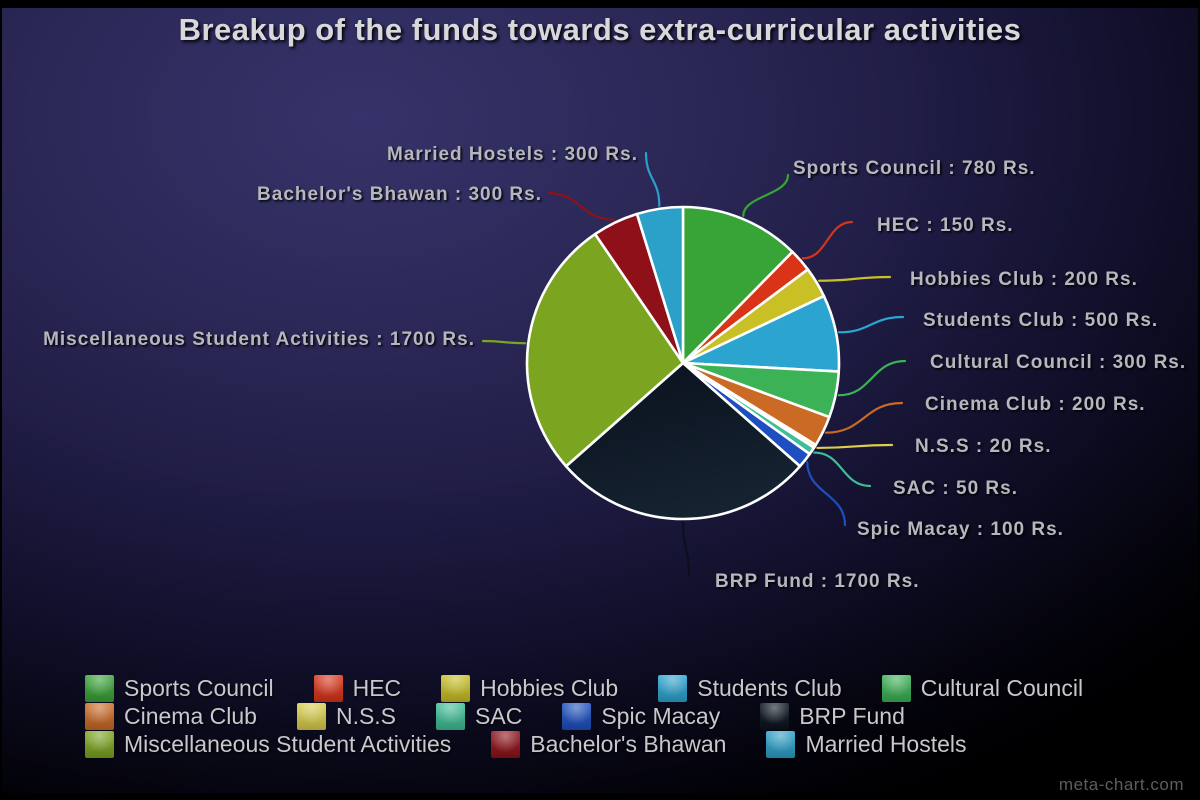 The width and height of the screenshot is (1200, 800). I want to click on legend-item: Hobbies Club, so click(530, 688).